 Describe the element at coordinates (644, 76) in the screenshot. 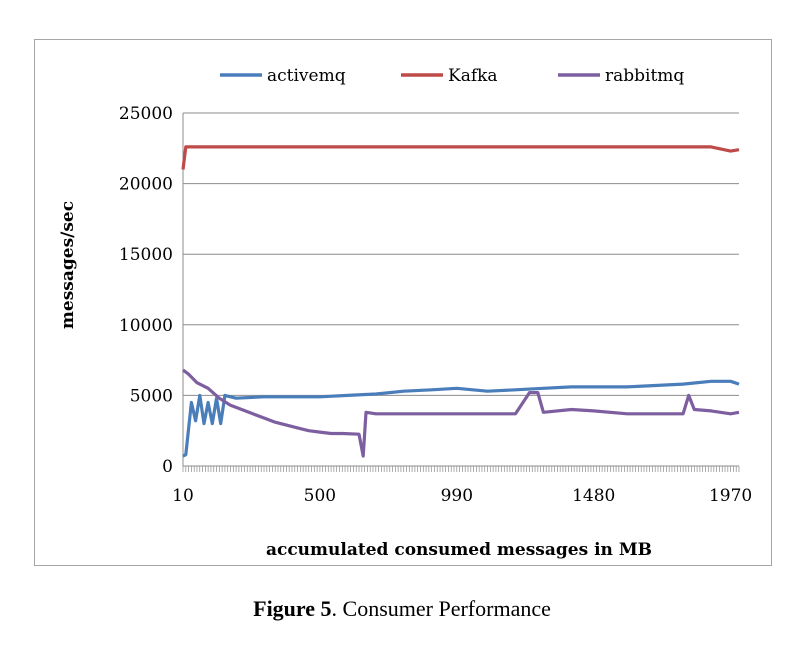

I see `legend-label: rabbitmq` at that location.